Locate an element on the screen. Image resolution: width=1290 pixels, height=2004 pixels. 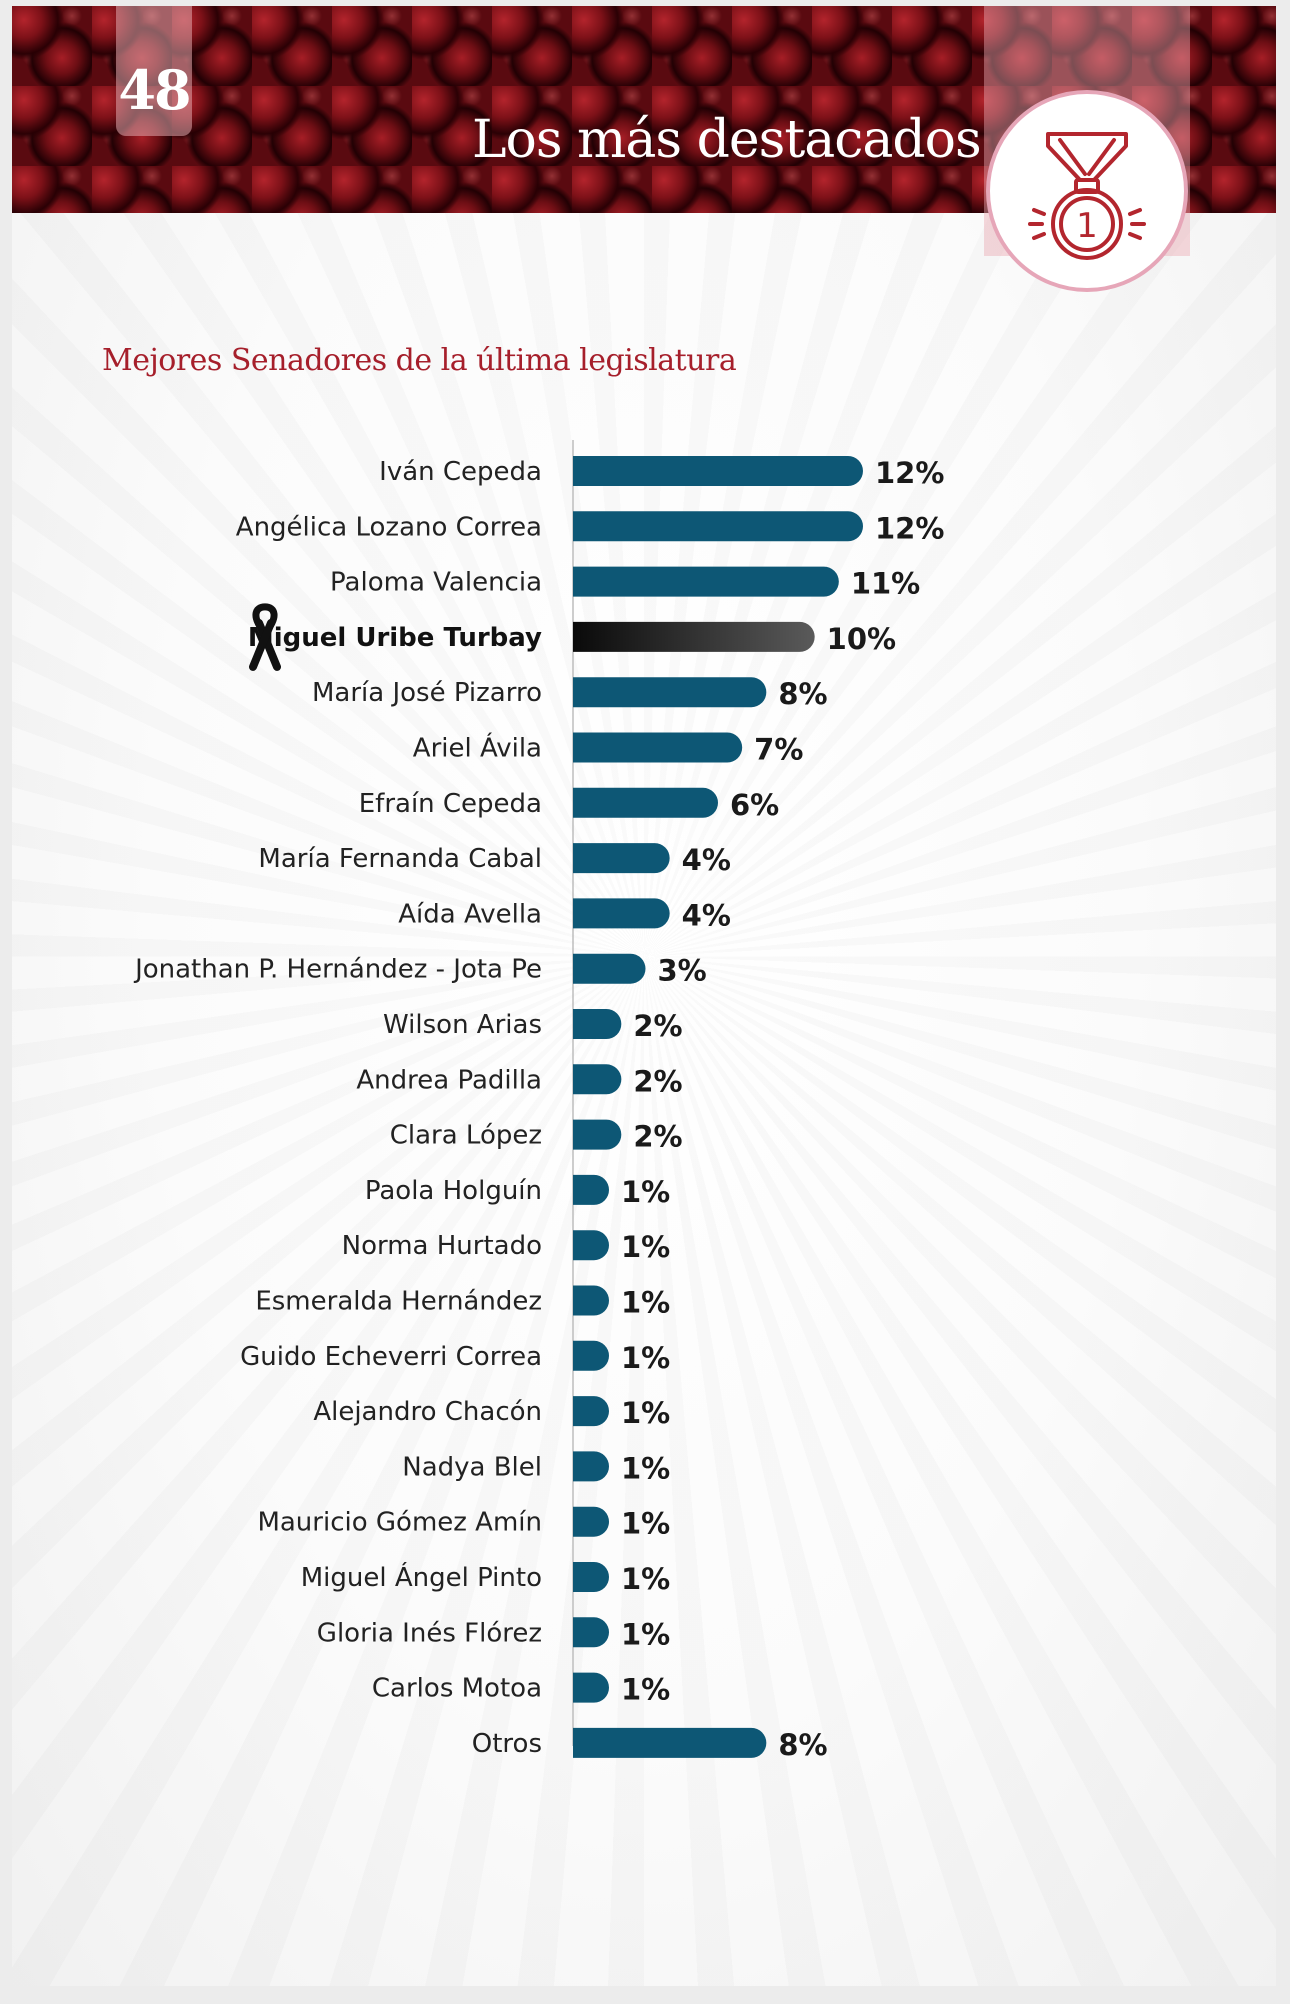
value-label-19: 1% is located at coordinates (645, 1524).